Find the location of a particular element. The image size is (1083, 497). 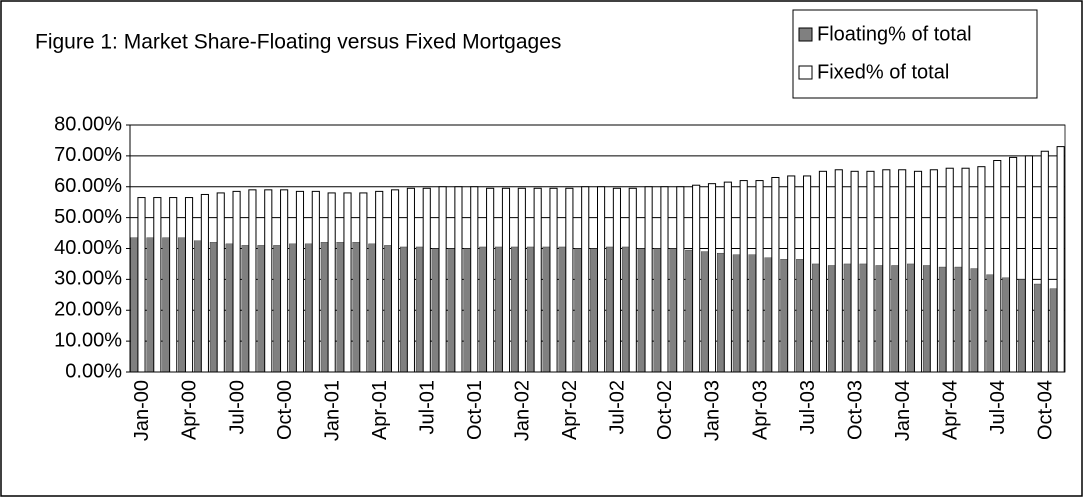

x-tick-label: Apr-03 is located at coordinates (760, 410).